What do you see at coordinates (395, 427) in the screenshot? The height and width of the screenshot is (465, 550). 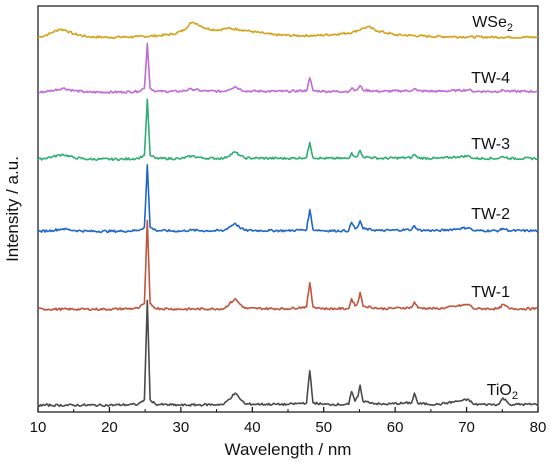 I see `x-tick-label-60: 60` at bounding box center [395, 427].